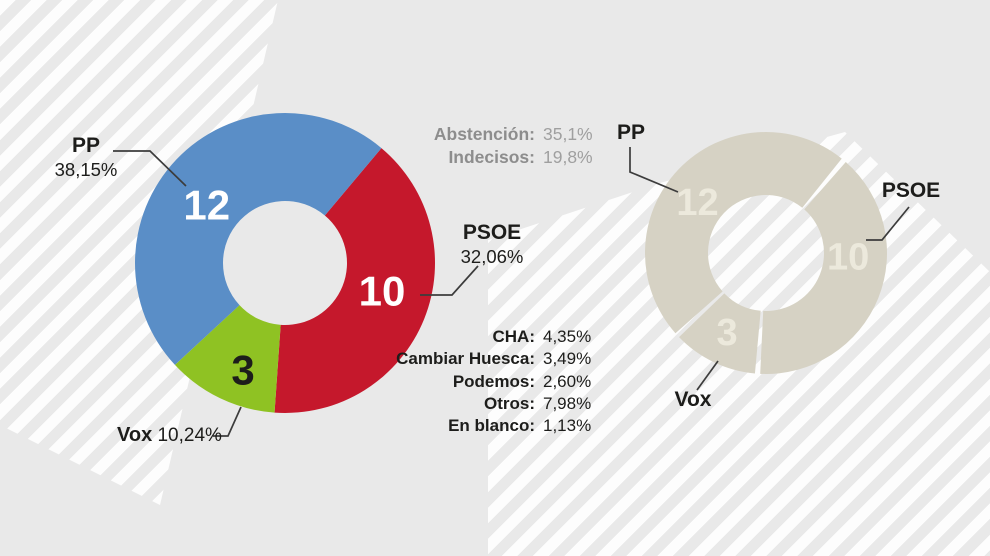 Image resolution: width=990 pixels, height=556 pixels. What do you see at coordinates (492, 256) in the screenshot?
I see `party-percent: 32,06%` at bounding box center [492, 256].